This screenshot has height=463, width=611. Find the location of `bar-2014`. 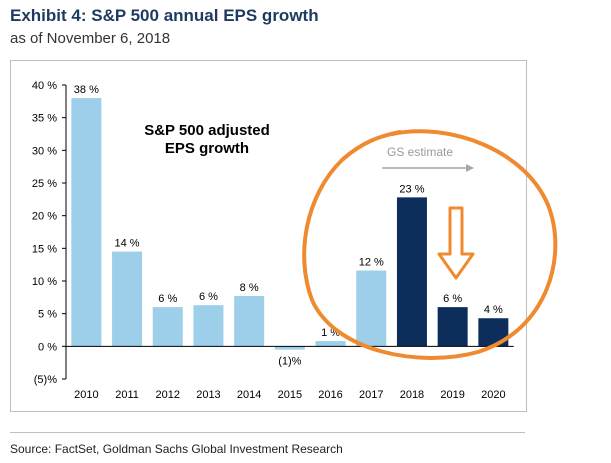

bar-2014 is located at coordinates (249, 321).